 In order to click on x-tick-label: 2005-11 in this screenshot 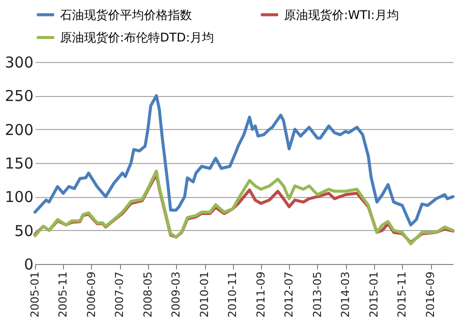, I will do `click(63, 295)`.